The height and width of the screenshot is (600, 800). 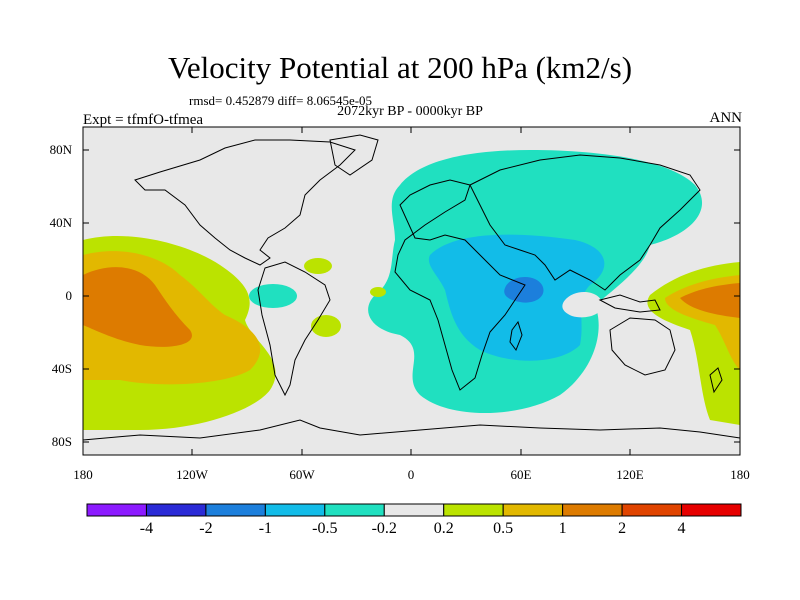 I want to click on colorbar, so click(x=414, y=510).